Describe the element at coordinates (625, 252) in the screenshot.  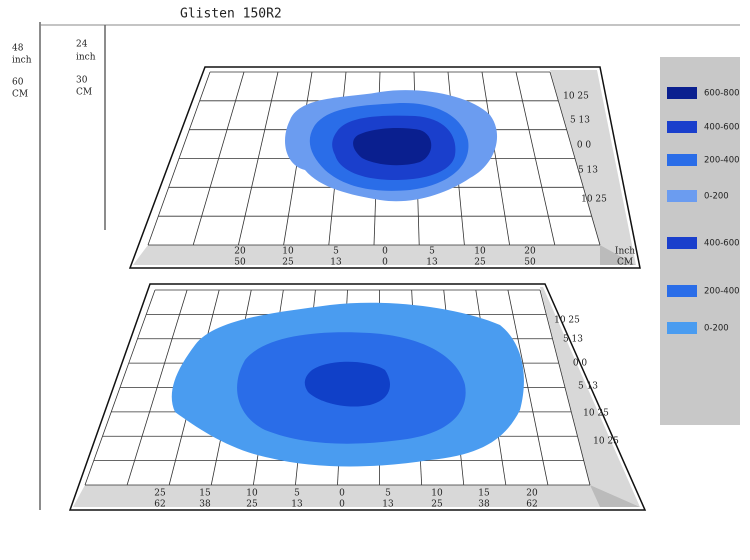
I see `unit-label: Inch` at that location.